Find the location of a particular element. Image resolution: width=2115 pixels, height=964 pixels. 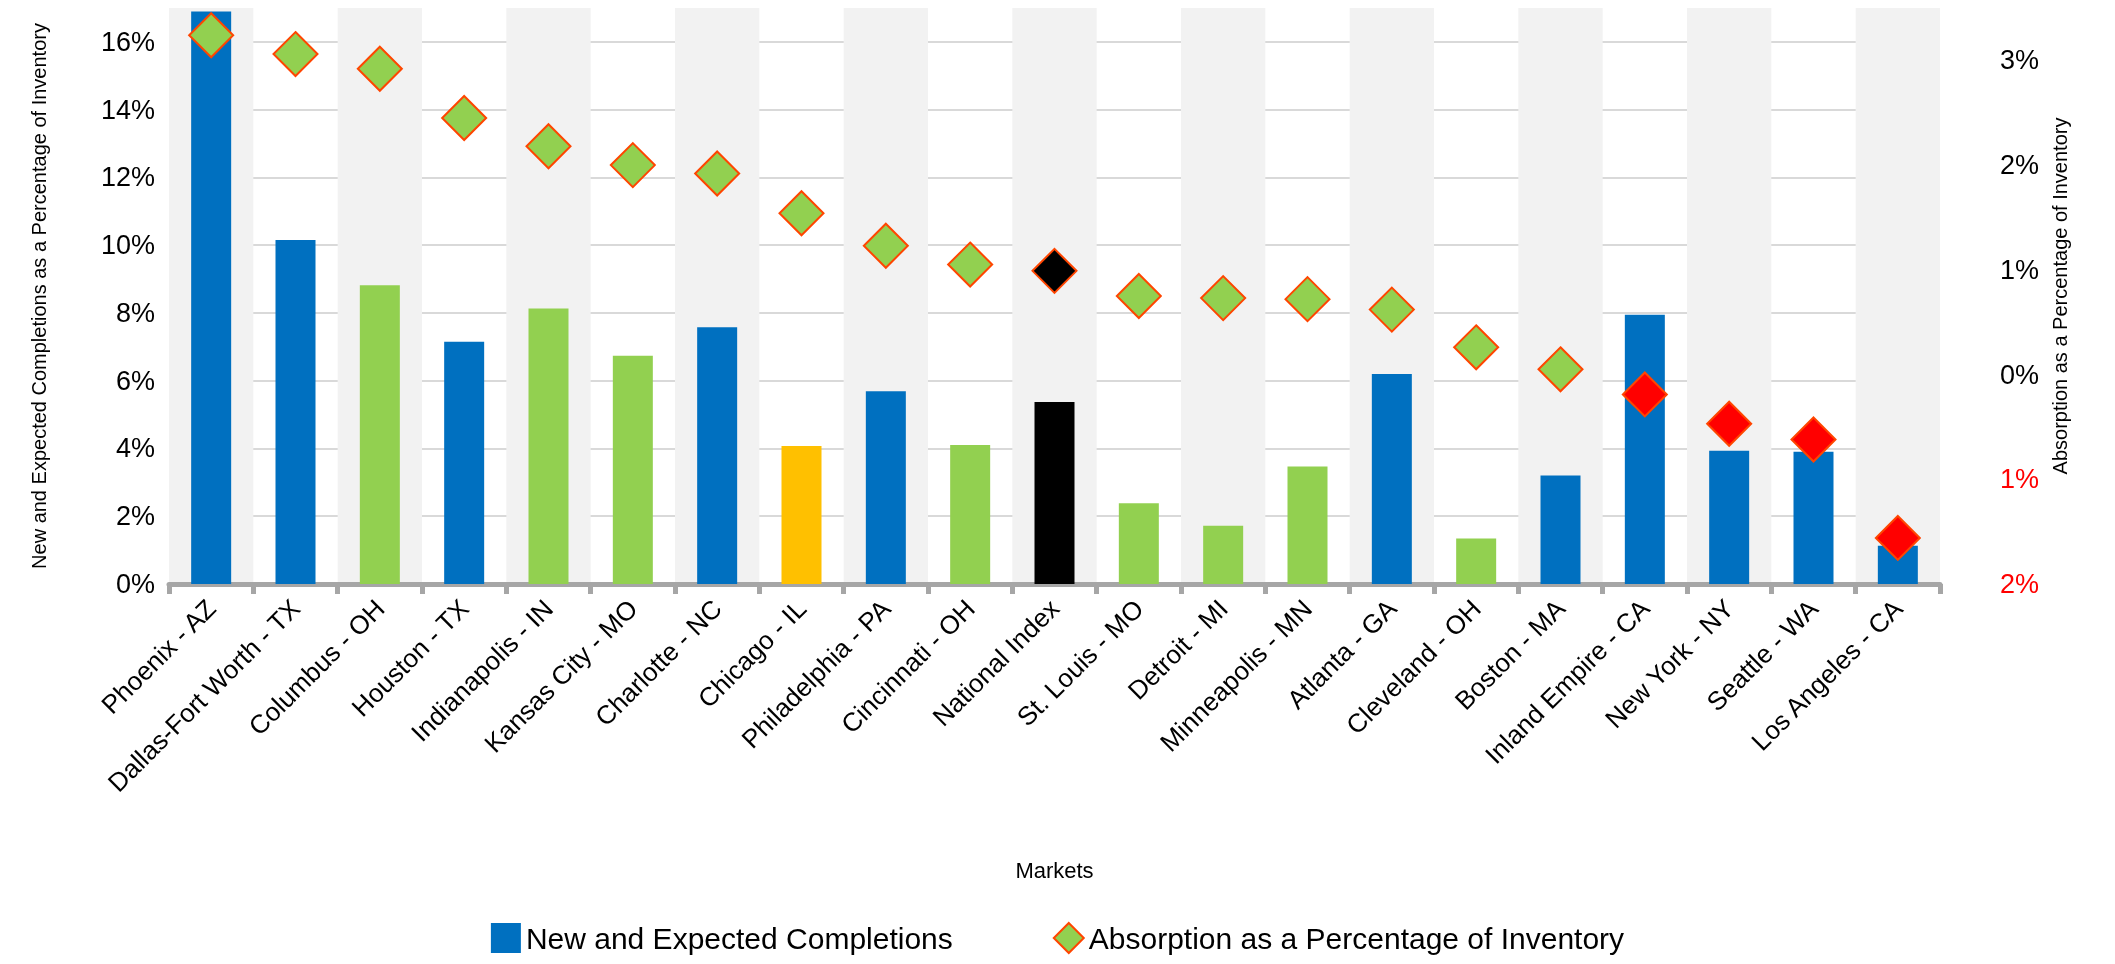

y2-axis-title: Absorption as a Percentage of Inventory is located at coordinates (2060, 296).